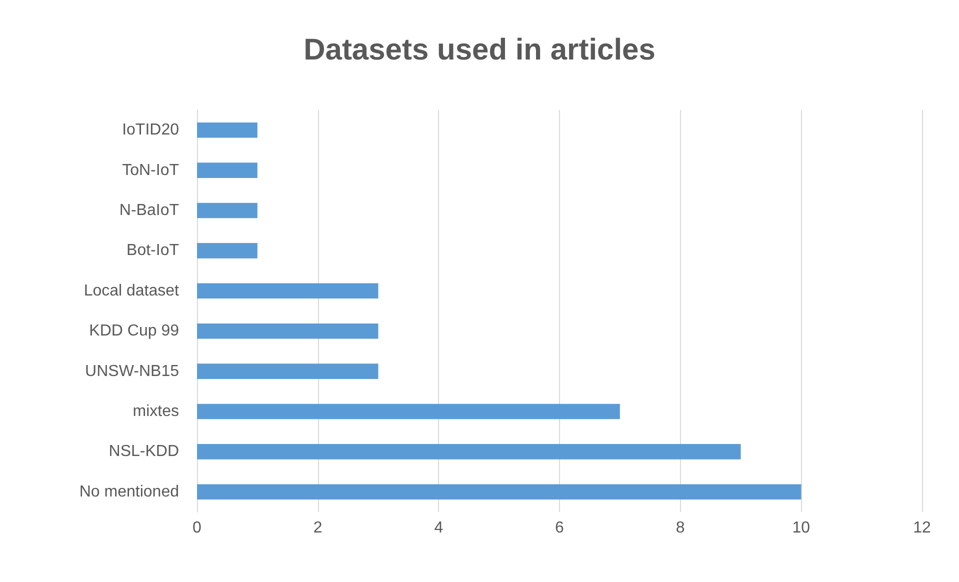  I want to click on x-tick-label: 6, so click(559, 528).